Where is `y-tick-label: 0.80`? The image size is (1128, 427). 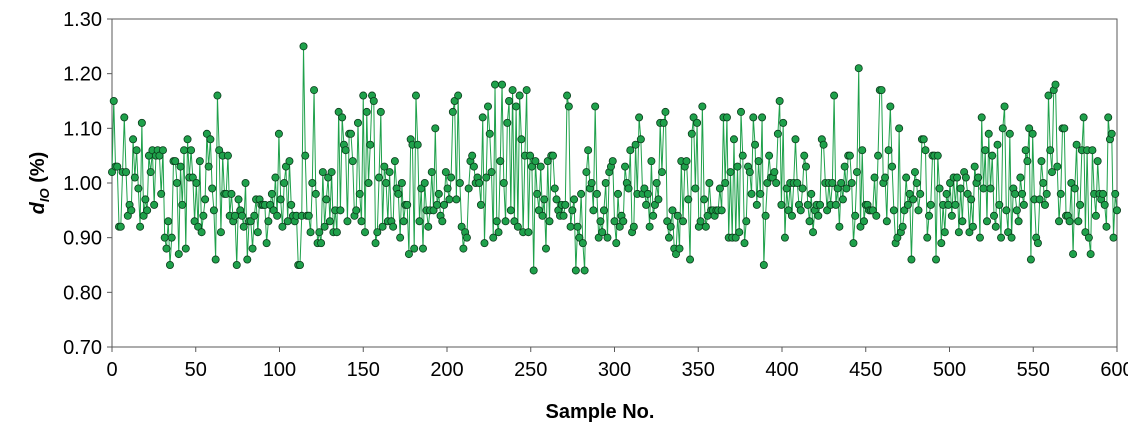
y-tick-label: 0.80 is located at coordinates (82, 293).